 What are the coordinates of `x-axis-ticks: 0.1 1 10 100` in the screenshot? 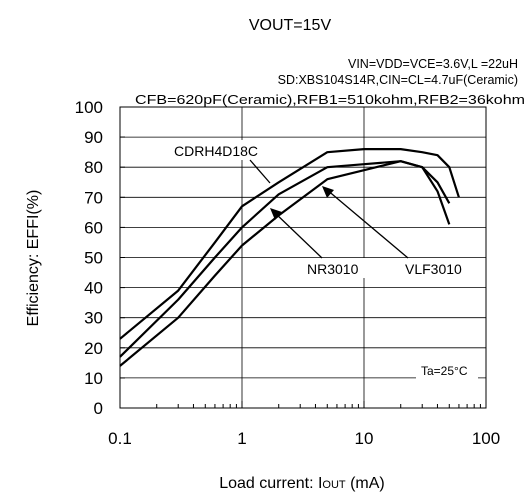 It's located at (304, 424).